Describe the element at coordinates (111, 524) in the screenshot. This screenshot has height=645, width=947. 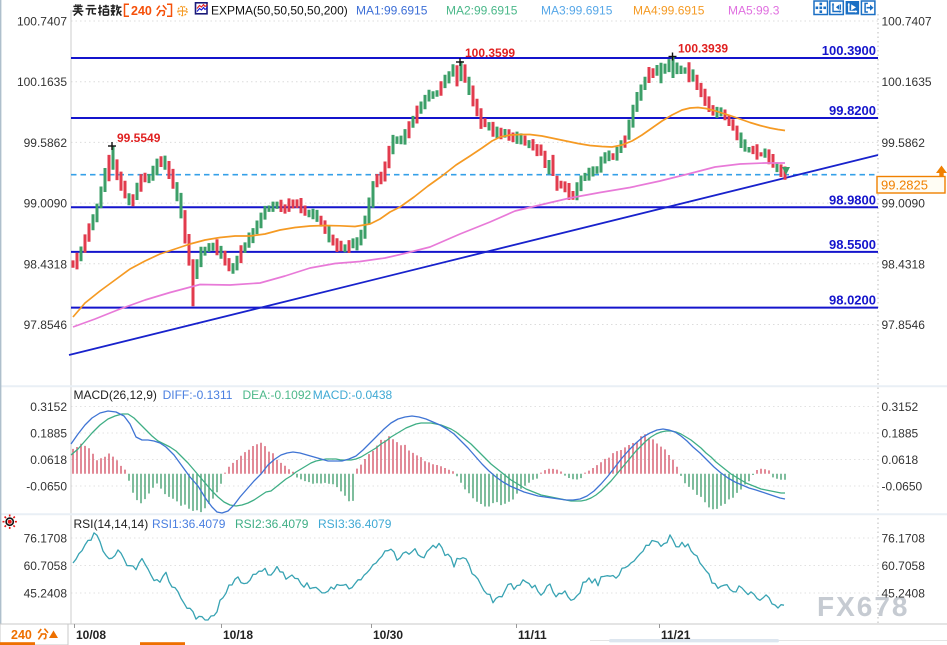
I see `svg-text: RSI(14,14,14)` at that location.